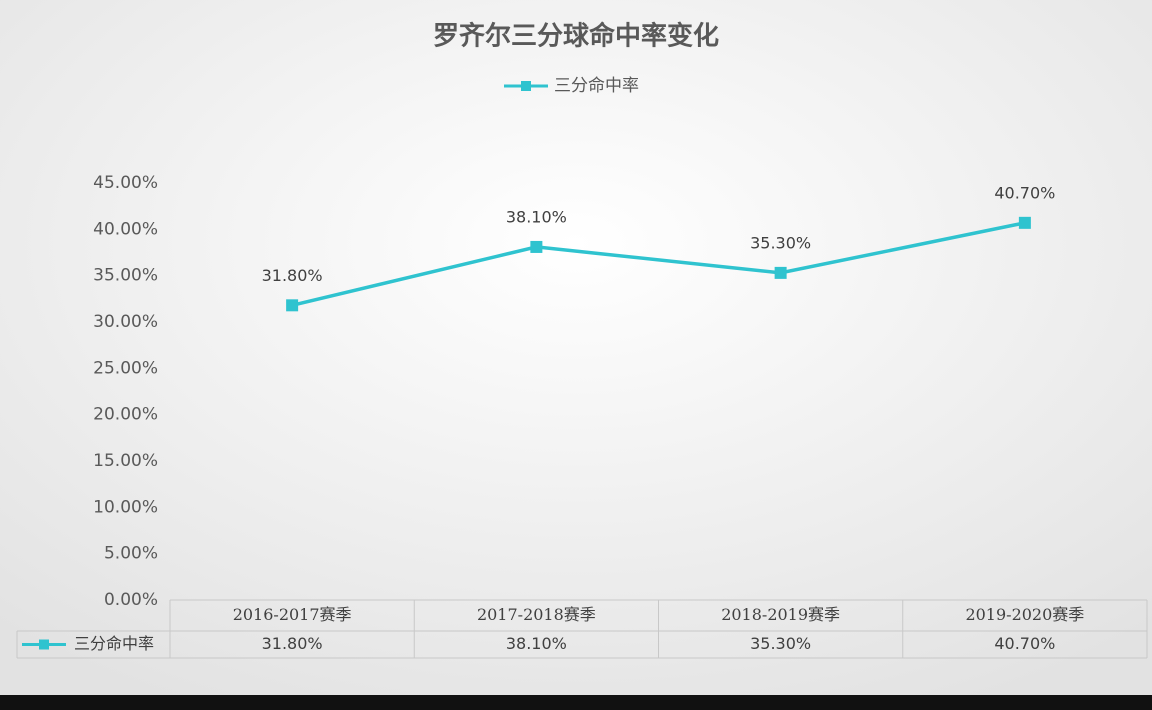 This screenshot has height=710, width=1152. What do you see at coordinates (576, 702) in the screenshot?
I see `bottom-strip` at bounding box center [576, 702].